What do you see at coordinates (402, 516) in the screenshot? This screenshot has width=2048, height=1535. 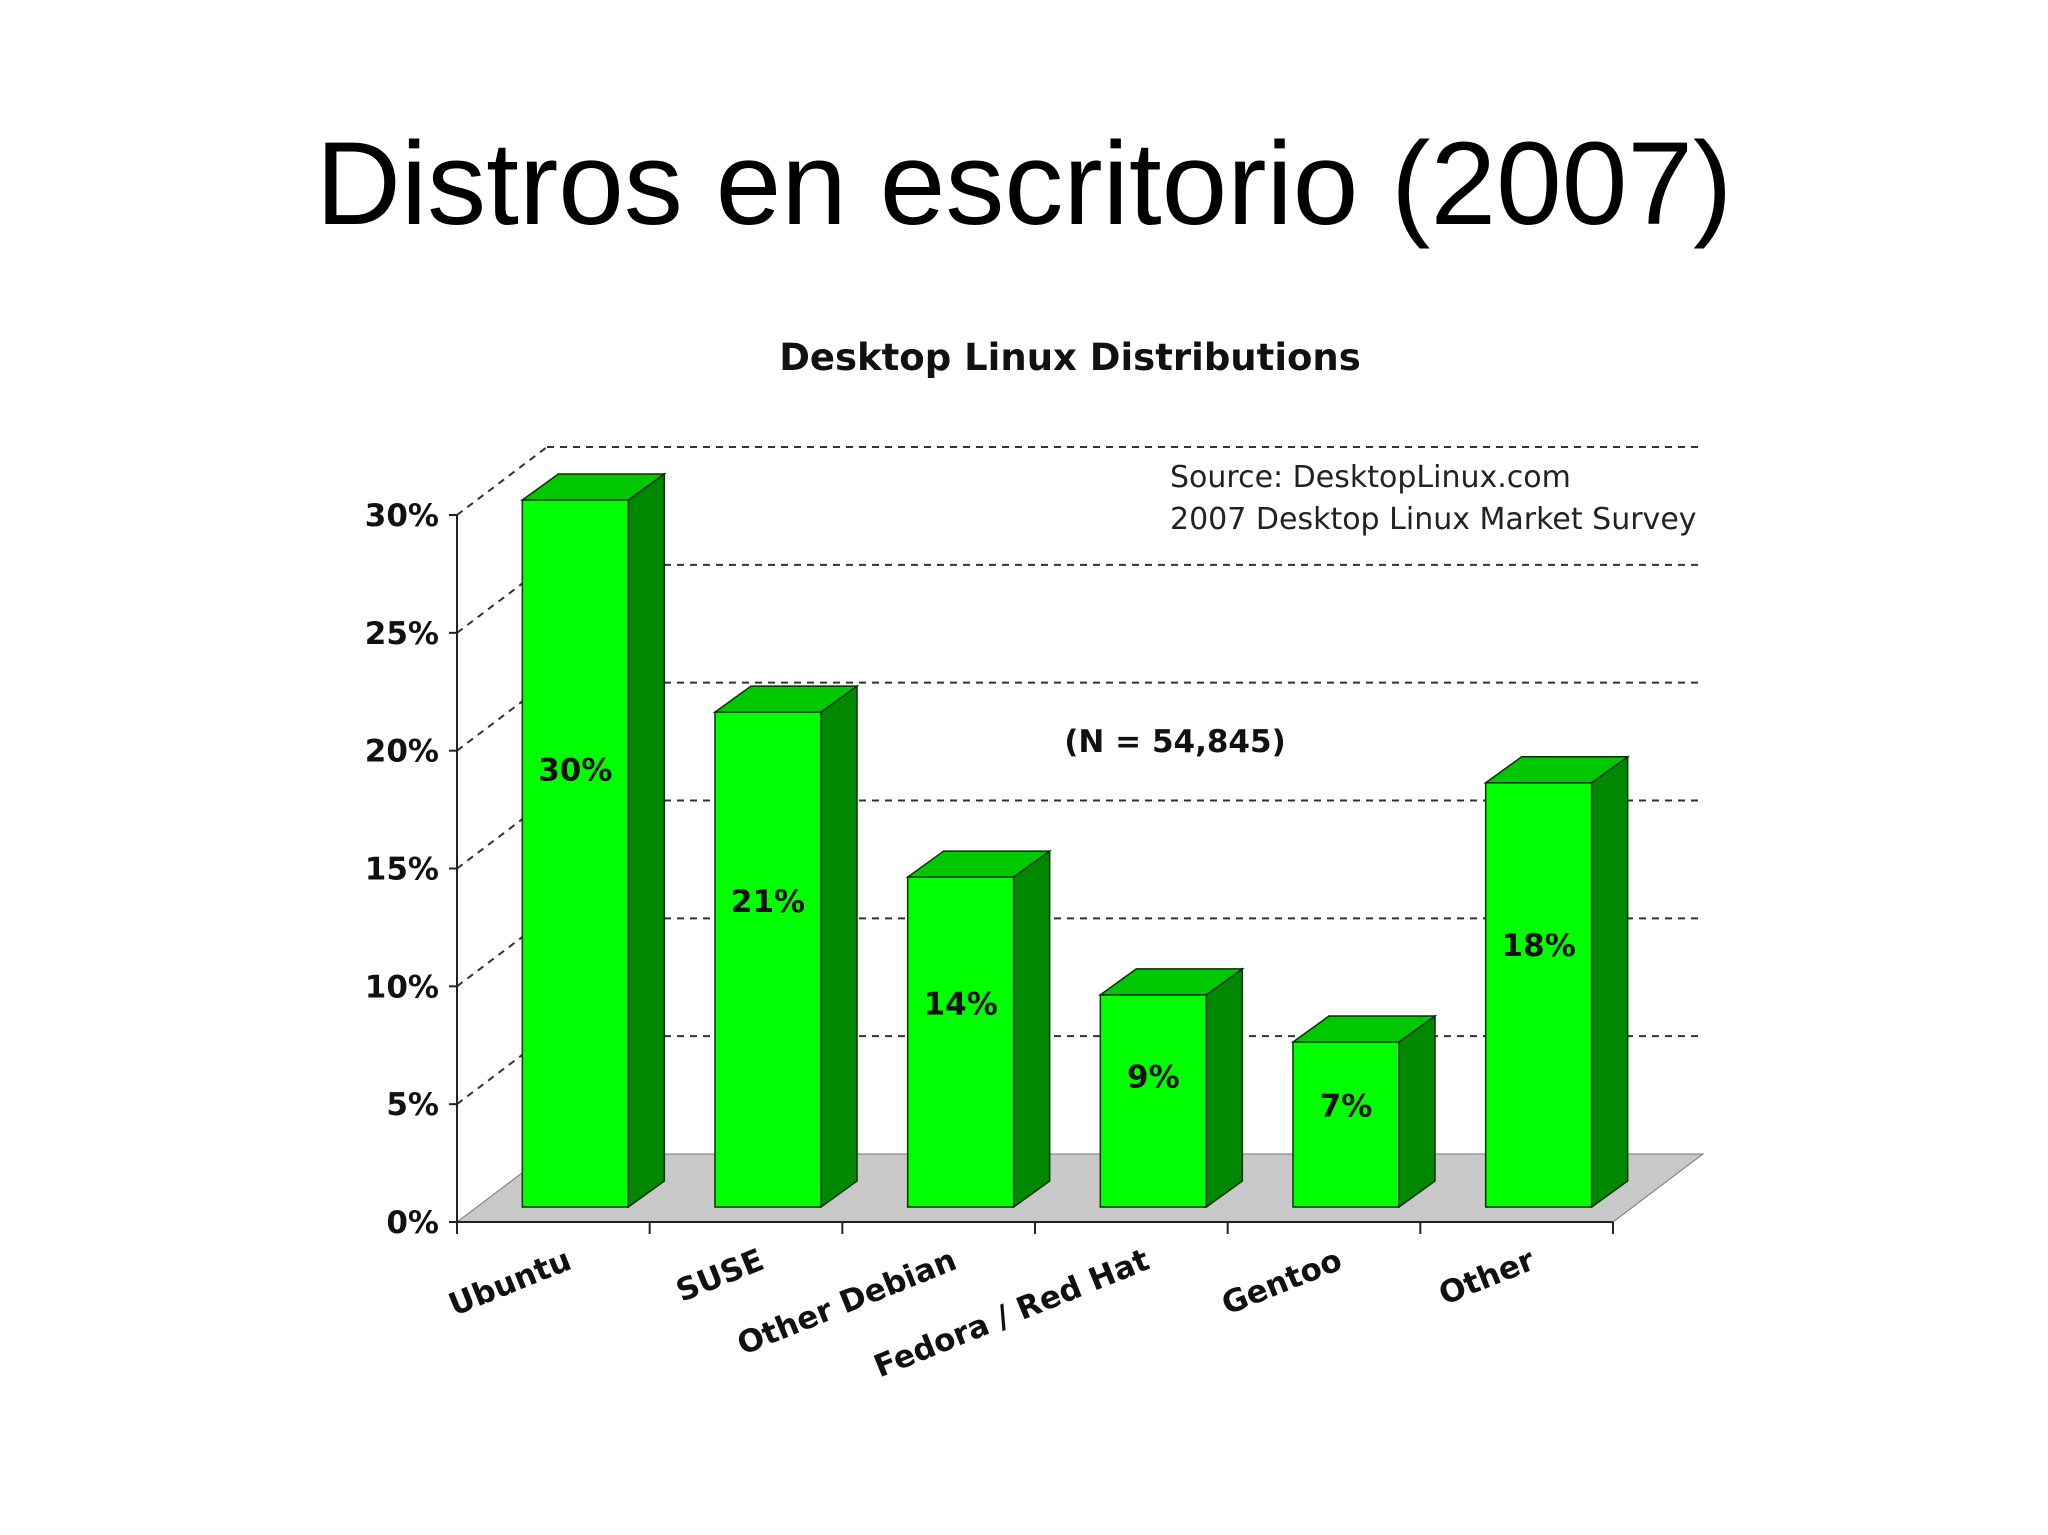 I see `y-tick-label: 30%` at bounding box center [402, 516].